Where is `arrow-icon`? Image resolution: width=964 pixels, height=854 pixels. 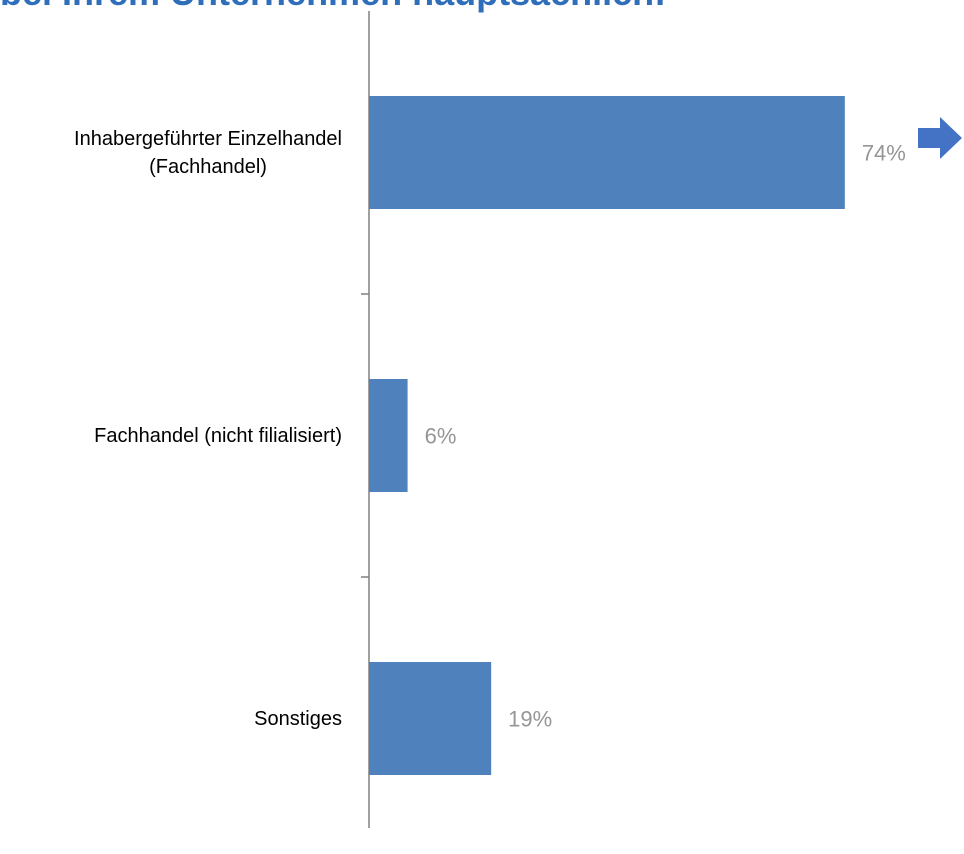
arrow-icon is located at coordinates (940, 138).